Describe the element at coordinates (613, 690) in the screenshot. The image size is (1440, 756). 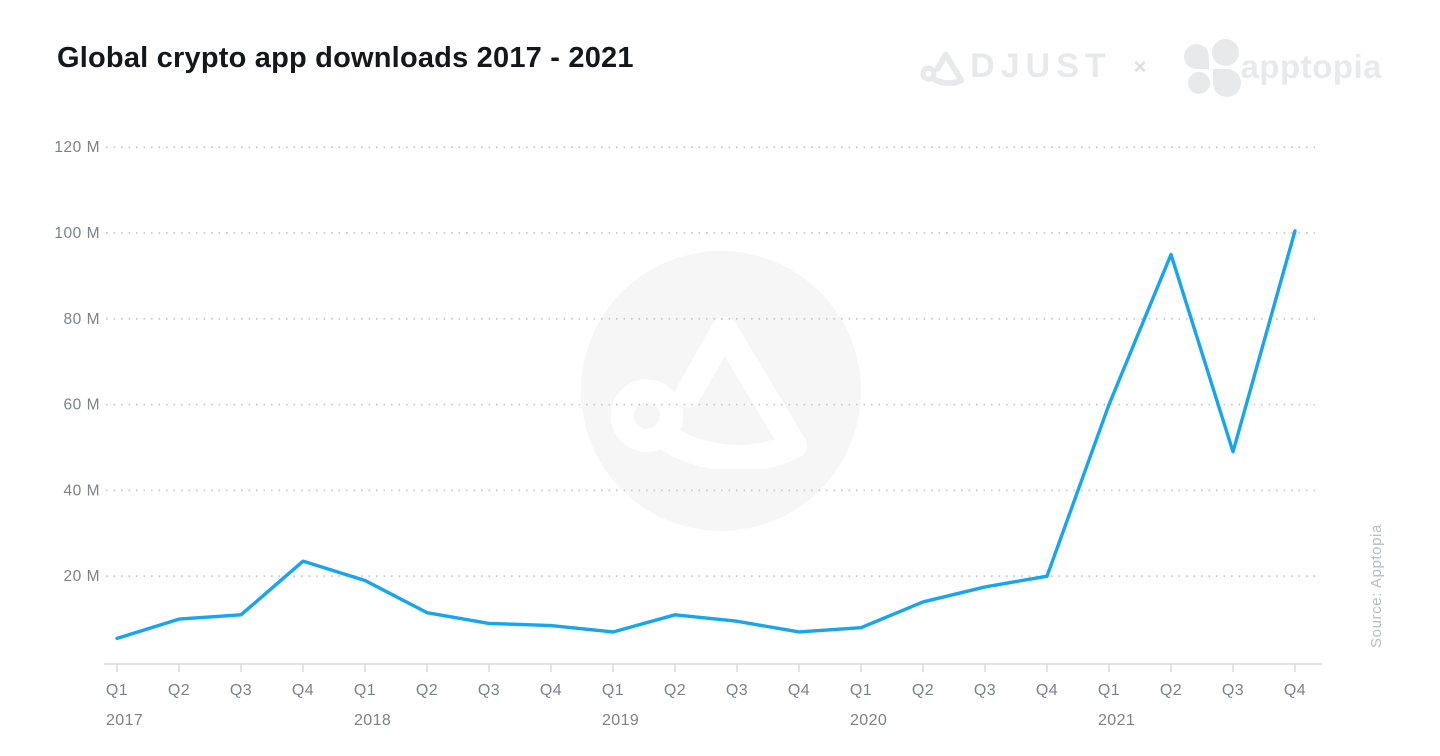
I see `x-tick-label-q9: Q1` at that location.